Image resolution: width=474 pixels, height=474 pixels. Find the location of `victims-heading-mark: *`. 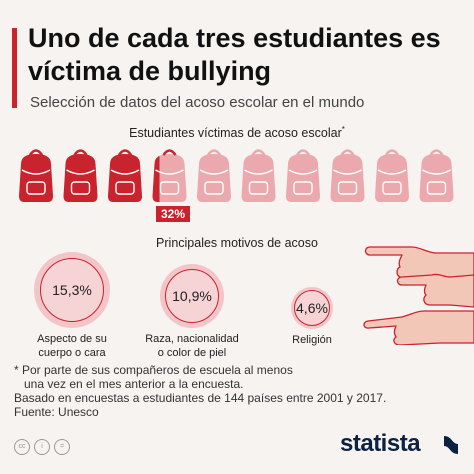

victims-heading-mark: * is located at coordinates (343, 129).